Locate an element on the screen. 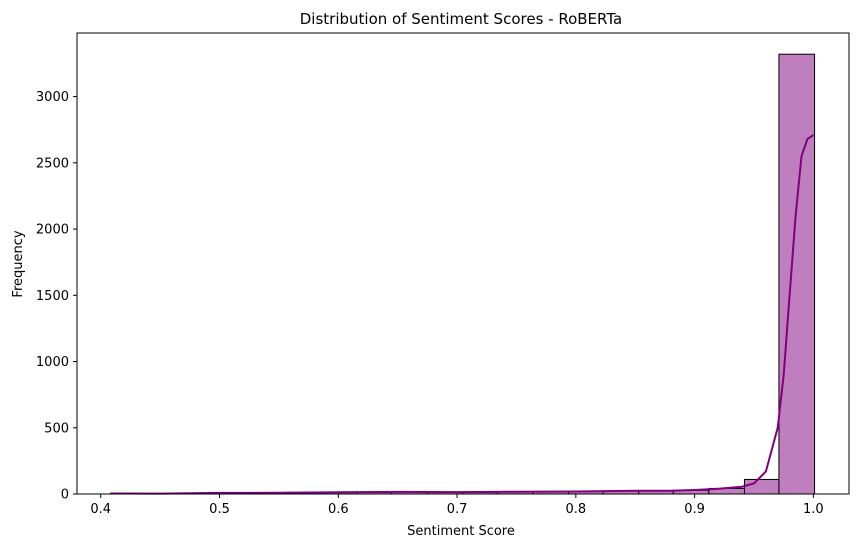  x-tick-label: 0.4 is located at coordinates (100, 509).